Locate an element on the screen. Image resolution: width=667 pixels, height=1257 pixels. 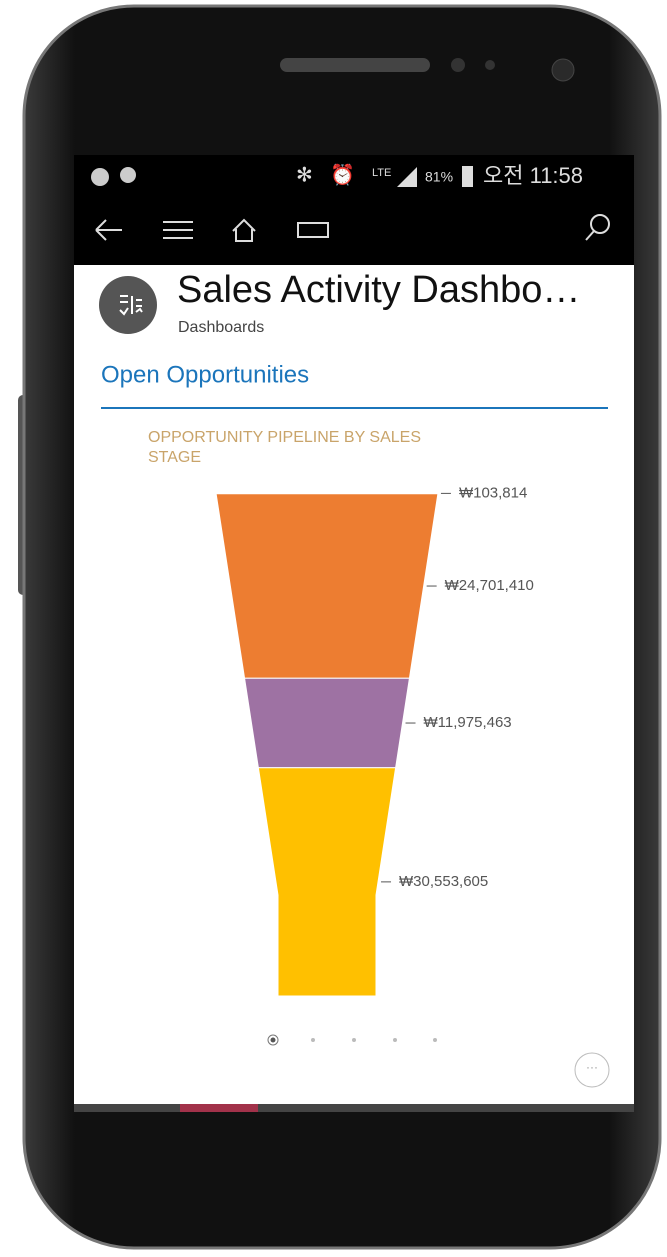
chart-title: OPPORTUNITY PIPELINE BY SALES STAGE is located at coordinates (284, 447).